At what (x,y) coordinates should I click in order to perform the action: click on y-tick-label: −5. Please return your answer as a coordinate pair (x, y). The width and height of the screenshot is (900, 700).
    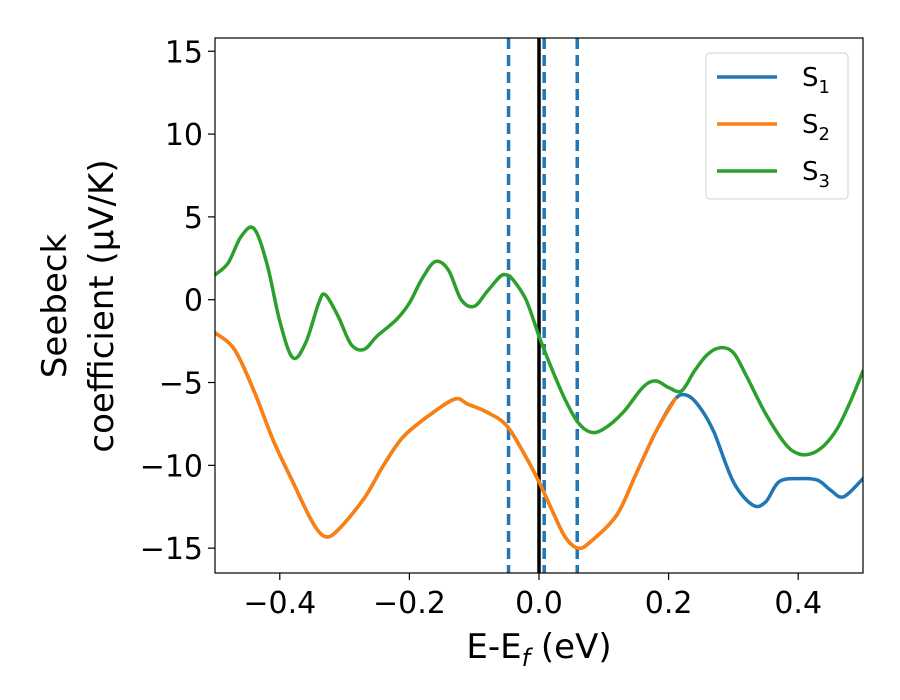
    Looking at the image, I should click on (181, 384).